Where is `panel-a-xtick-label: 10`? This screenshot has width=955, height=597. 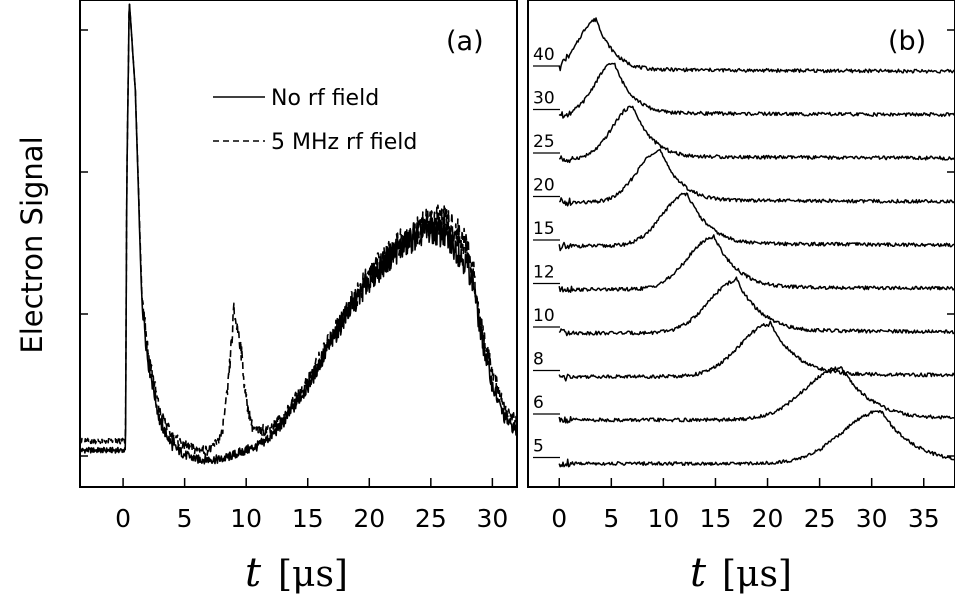
panel-a-xtick-label: 10 is located at coordinates (246, 518).